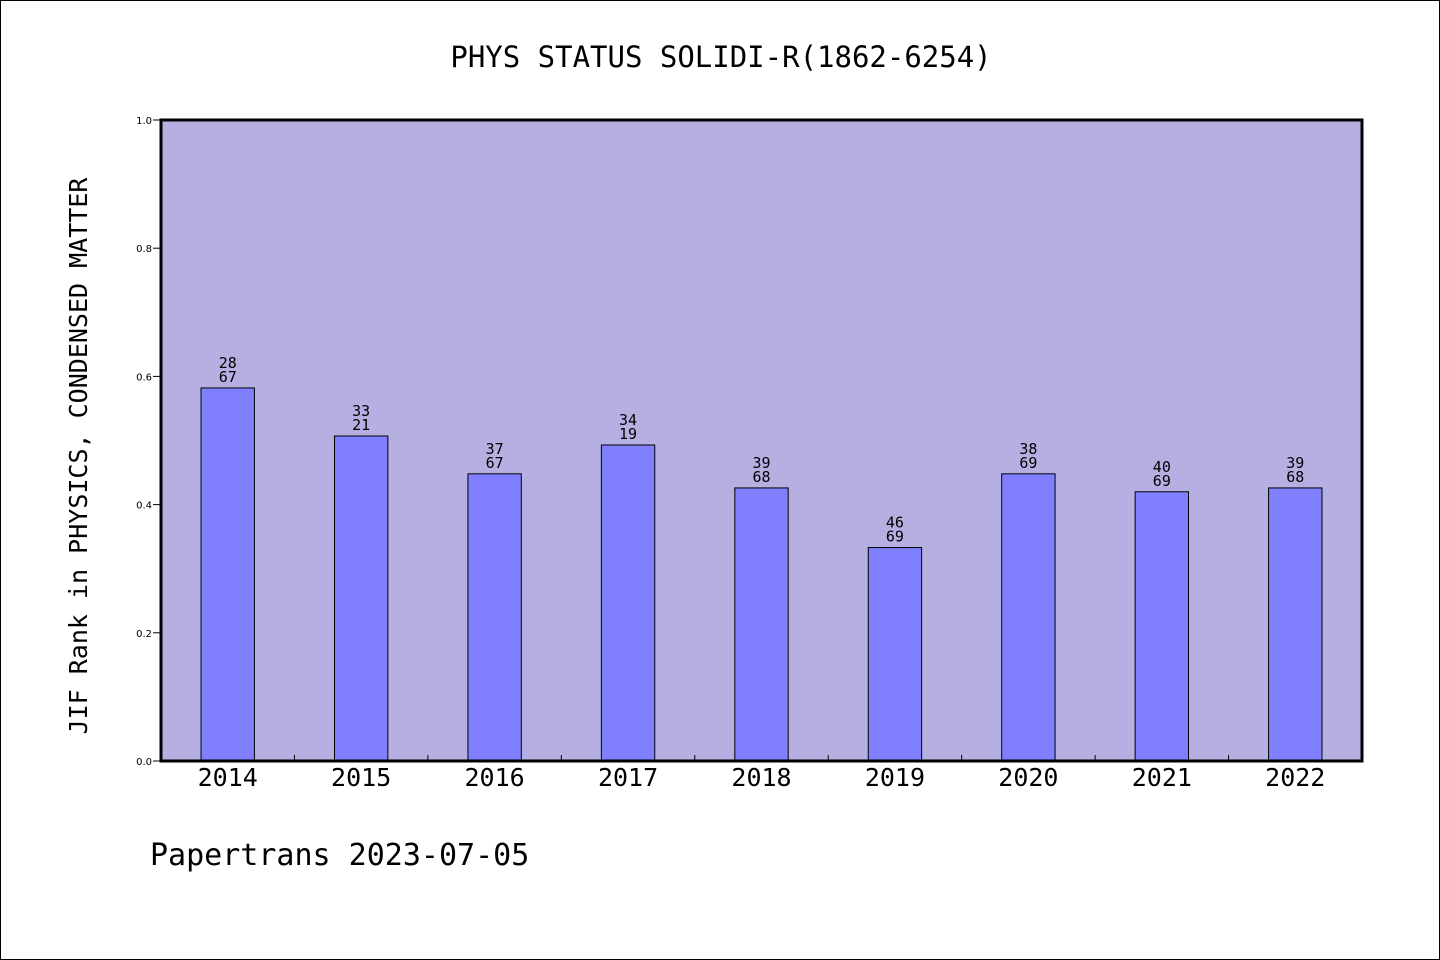 This screenshot has width=1440, height=960. What do you see at coordinates (495, 777) in the screenshot?
I see `x-tick-label: 2016` at bounding box center [495, 777].